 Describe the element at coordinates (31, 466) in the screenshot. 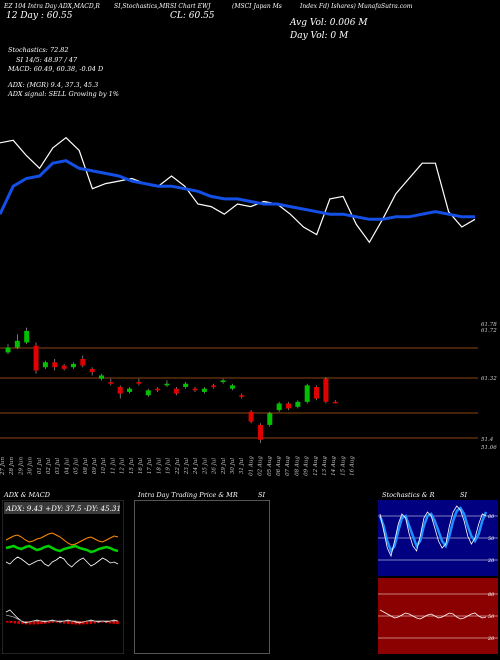

I see `x-tick-label: 30 Jun` at that location.